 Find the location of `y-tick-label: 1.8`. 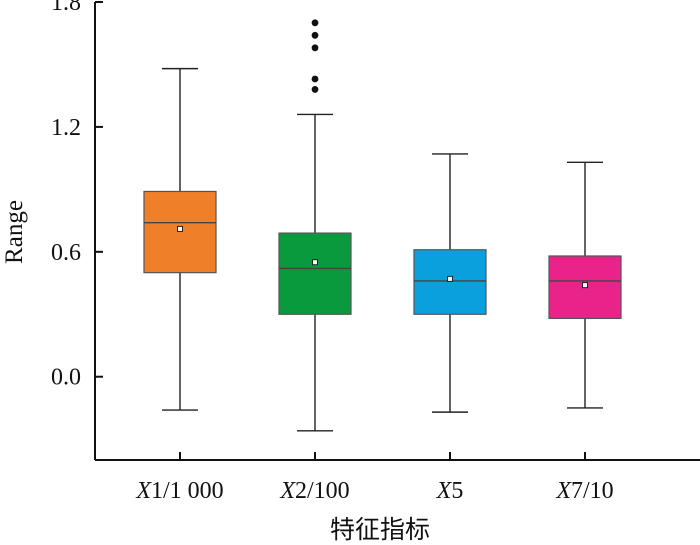

y-tick-label: 1.8 is located at coordinates (66, 8).